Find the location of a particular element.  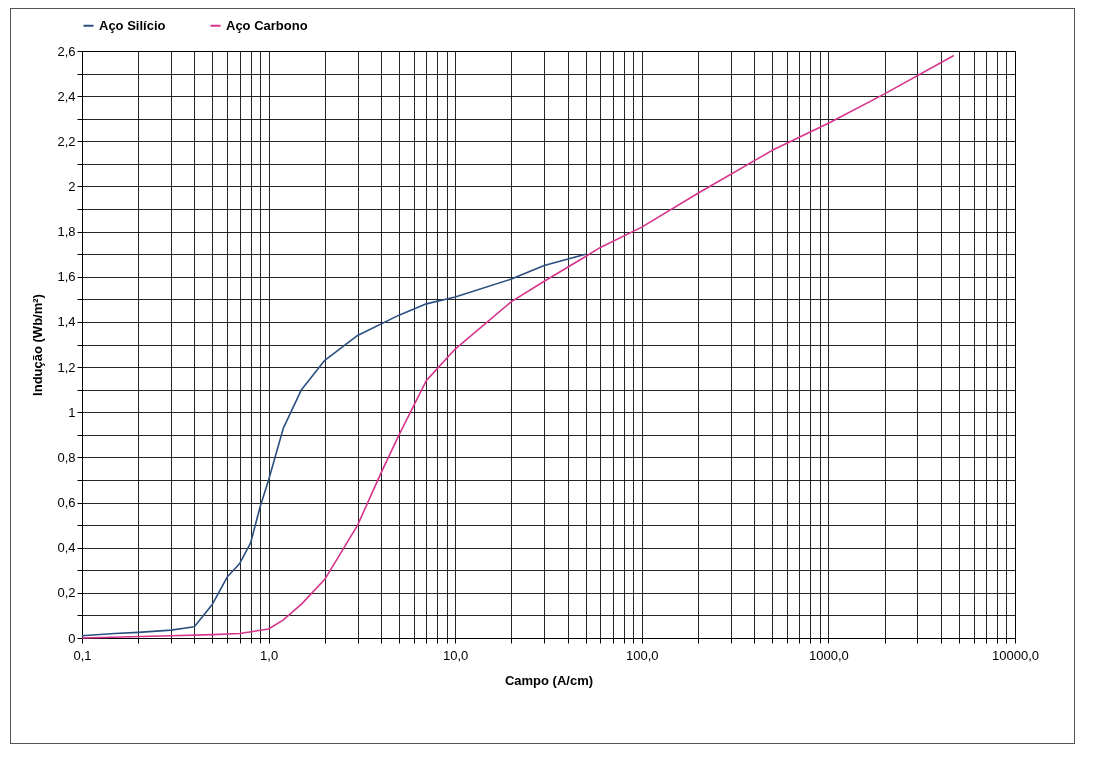

y-tick-label: 2,4 is located at coordinates (66, 96).